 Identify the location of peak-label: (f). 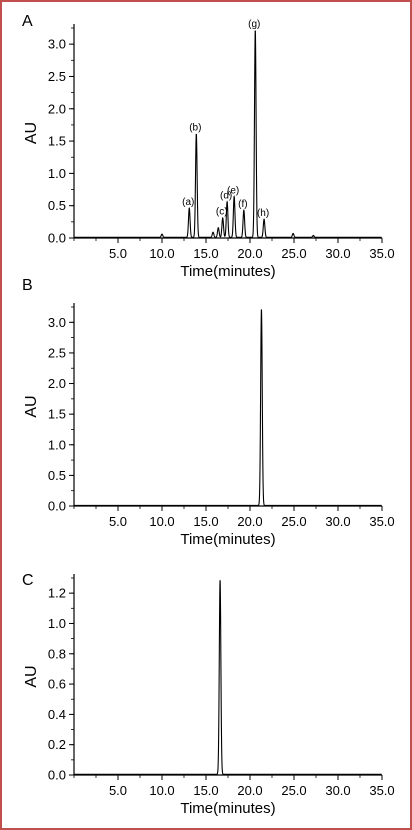
(242, 204).